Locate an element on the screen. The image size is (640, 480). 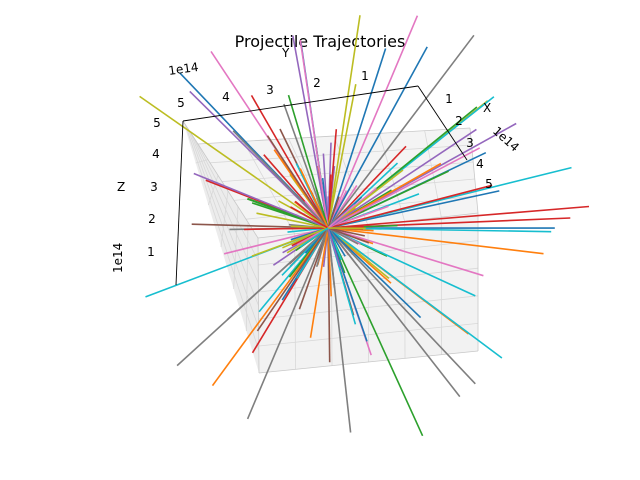
y-axis-label: Y is located at coordinates (285, 53).